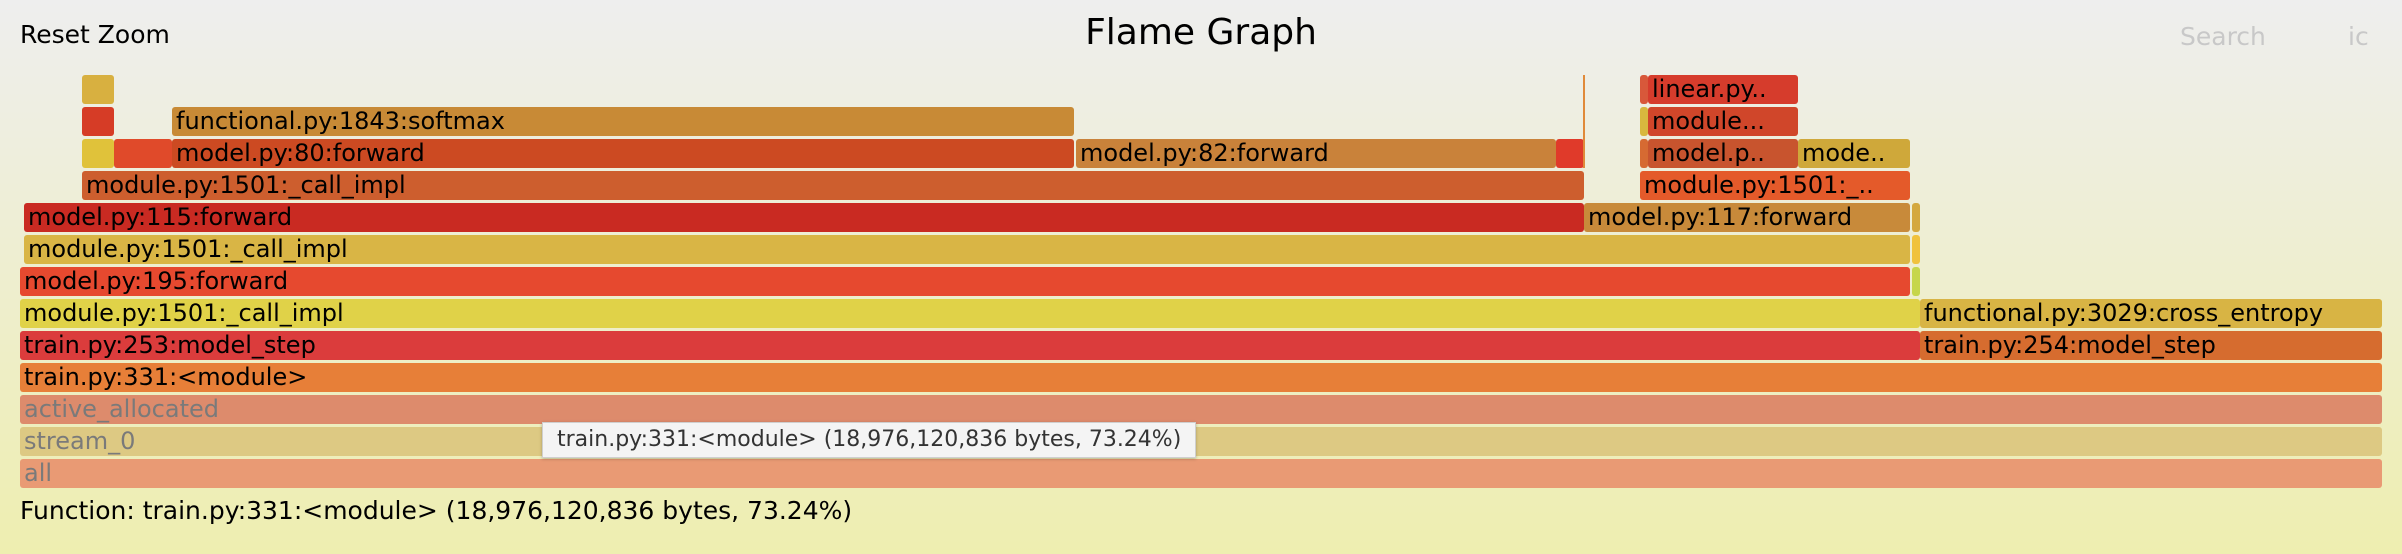 This screenshot has height=554, width=2402. Describe the element at coordinates (1854, 153) in the screenshot. I see `flame-frame: mode..` at that location.